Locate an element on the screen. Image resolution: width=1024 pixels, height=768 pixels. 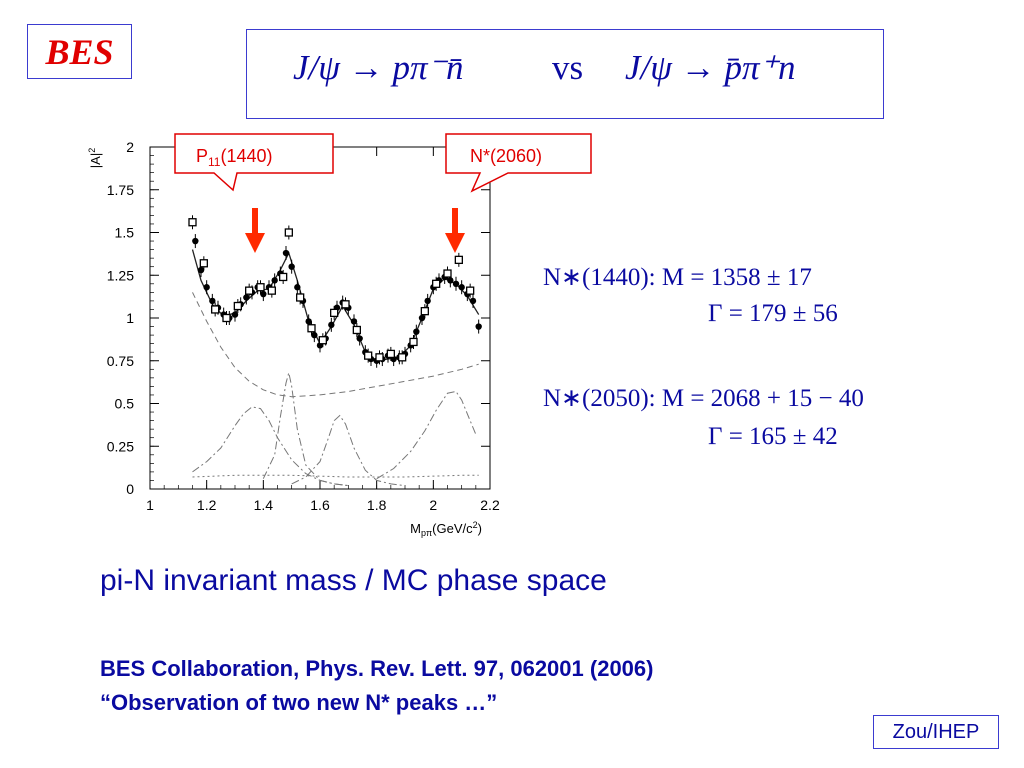
title-box: J/ψ → pπ⁻n̄ vs J/ψ → p̄π⁺n is located at coordinates (565, 74).